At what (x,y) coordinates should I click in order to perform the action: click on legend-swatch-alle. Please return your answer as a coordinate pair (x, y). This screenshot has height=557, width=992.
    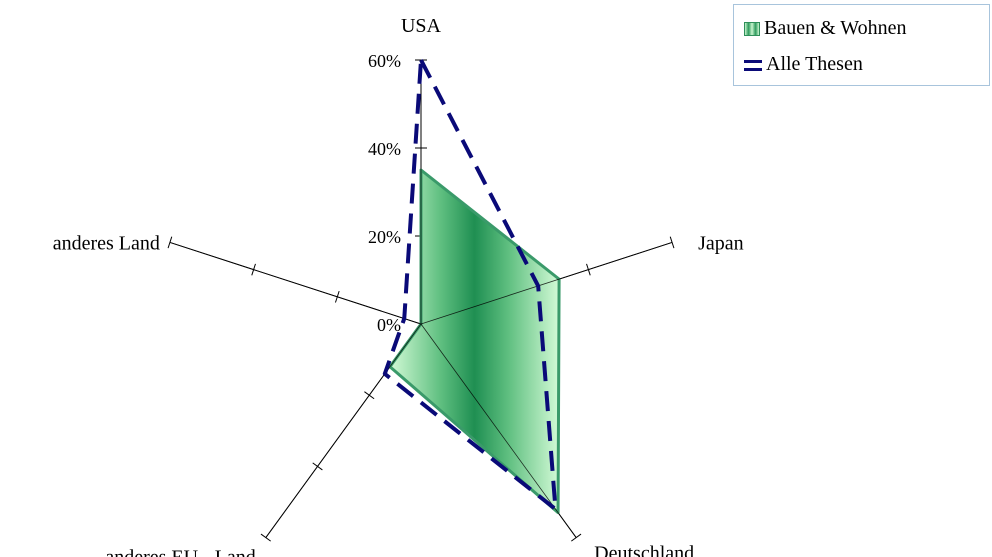
    Looking at the image, I should click on (753, 65).